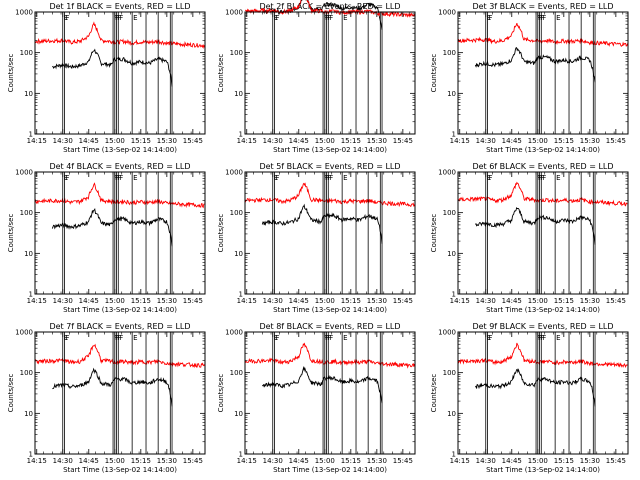 The height and width of the screenshot is (480, 640). I want to click on panel-title: Det 9f BLACK = Events, RED = LLD, so click(542, 326).